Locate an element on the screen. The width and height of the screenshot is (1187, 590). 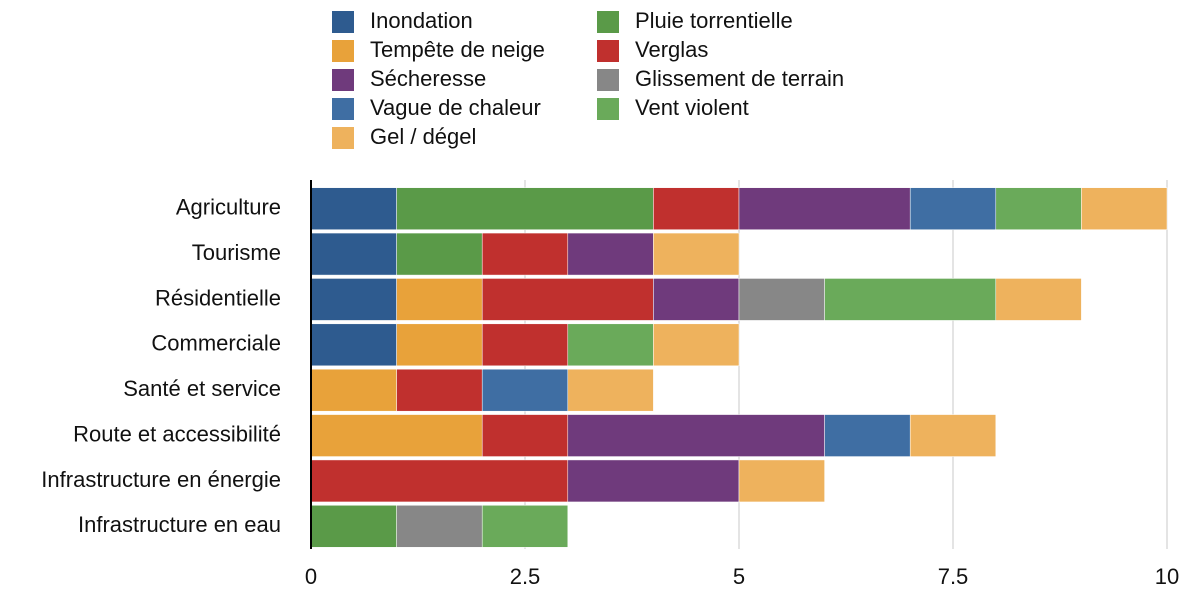
legend-label: Inondation is located at coordinates (421, 20).